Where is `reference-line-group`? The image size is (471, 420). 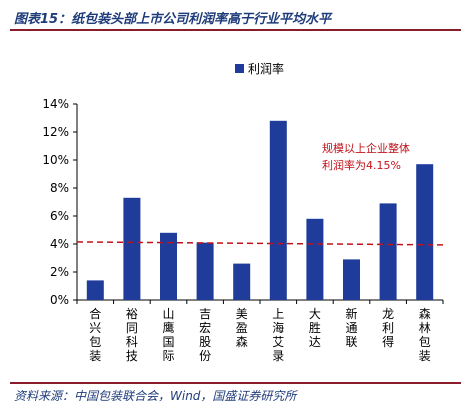 reference-line-group is located at coordinates (260, 243).